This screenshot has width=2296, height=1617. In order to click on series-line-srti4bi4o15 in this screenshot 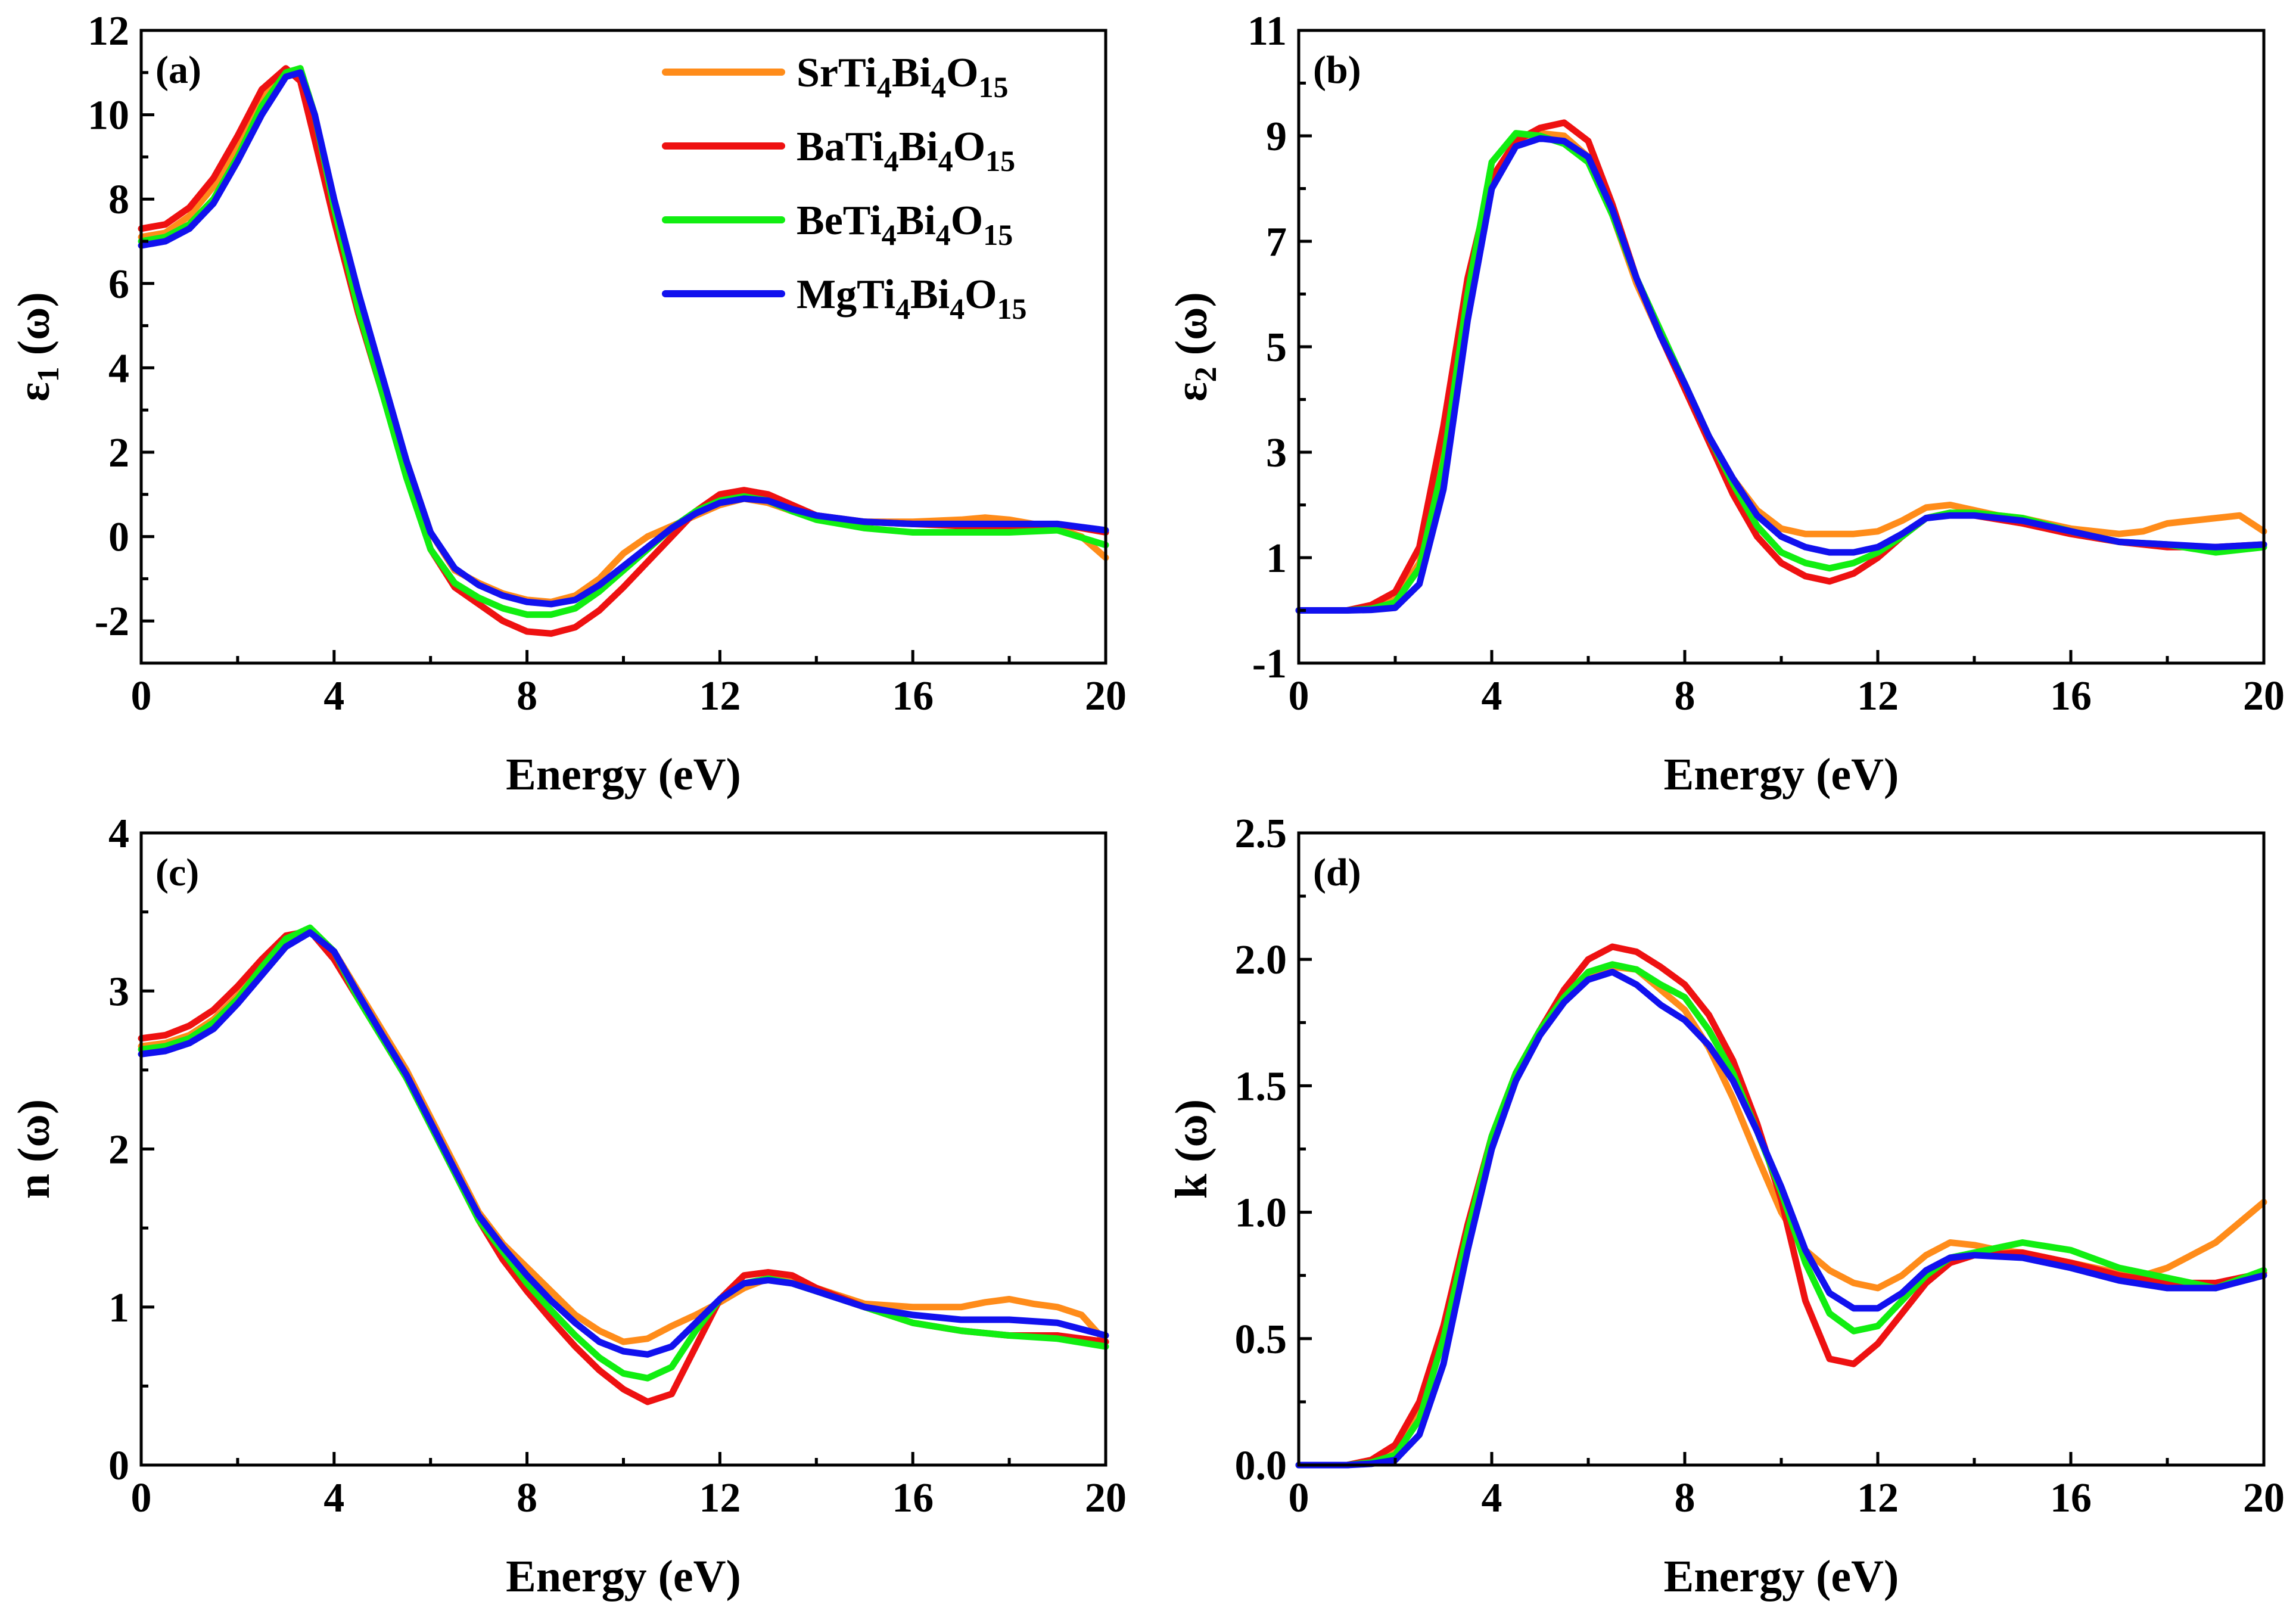, I will do `click(1781, 1216)`.